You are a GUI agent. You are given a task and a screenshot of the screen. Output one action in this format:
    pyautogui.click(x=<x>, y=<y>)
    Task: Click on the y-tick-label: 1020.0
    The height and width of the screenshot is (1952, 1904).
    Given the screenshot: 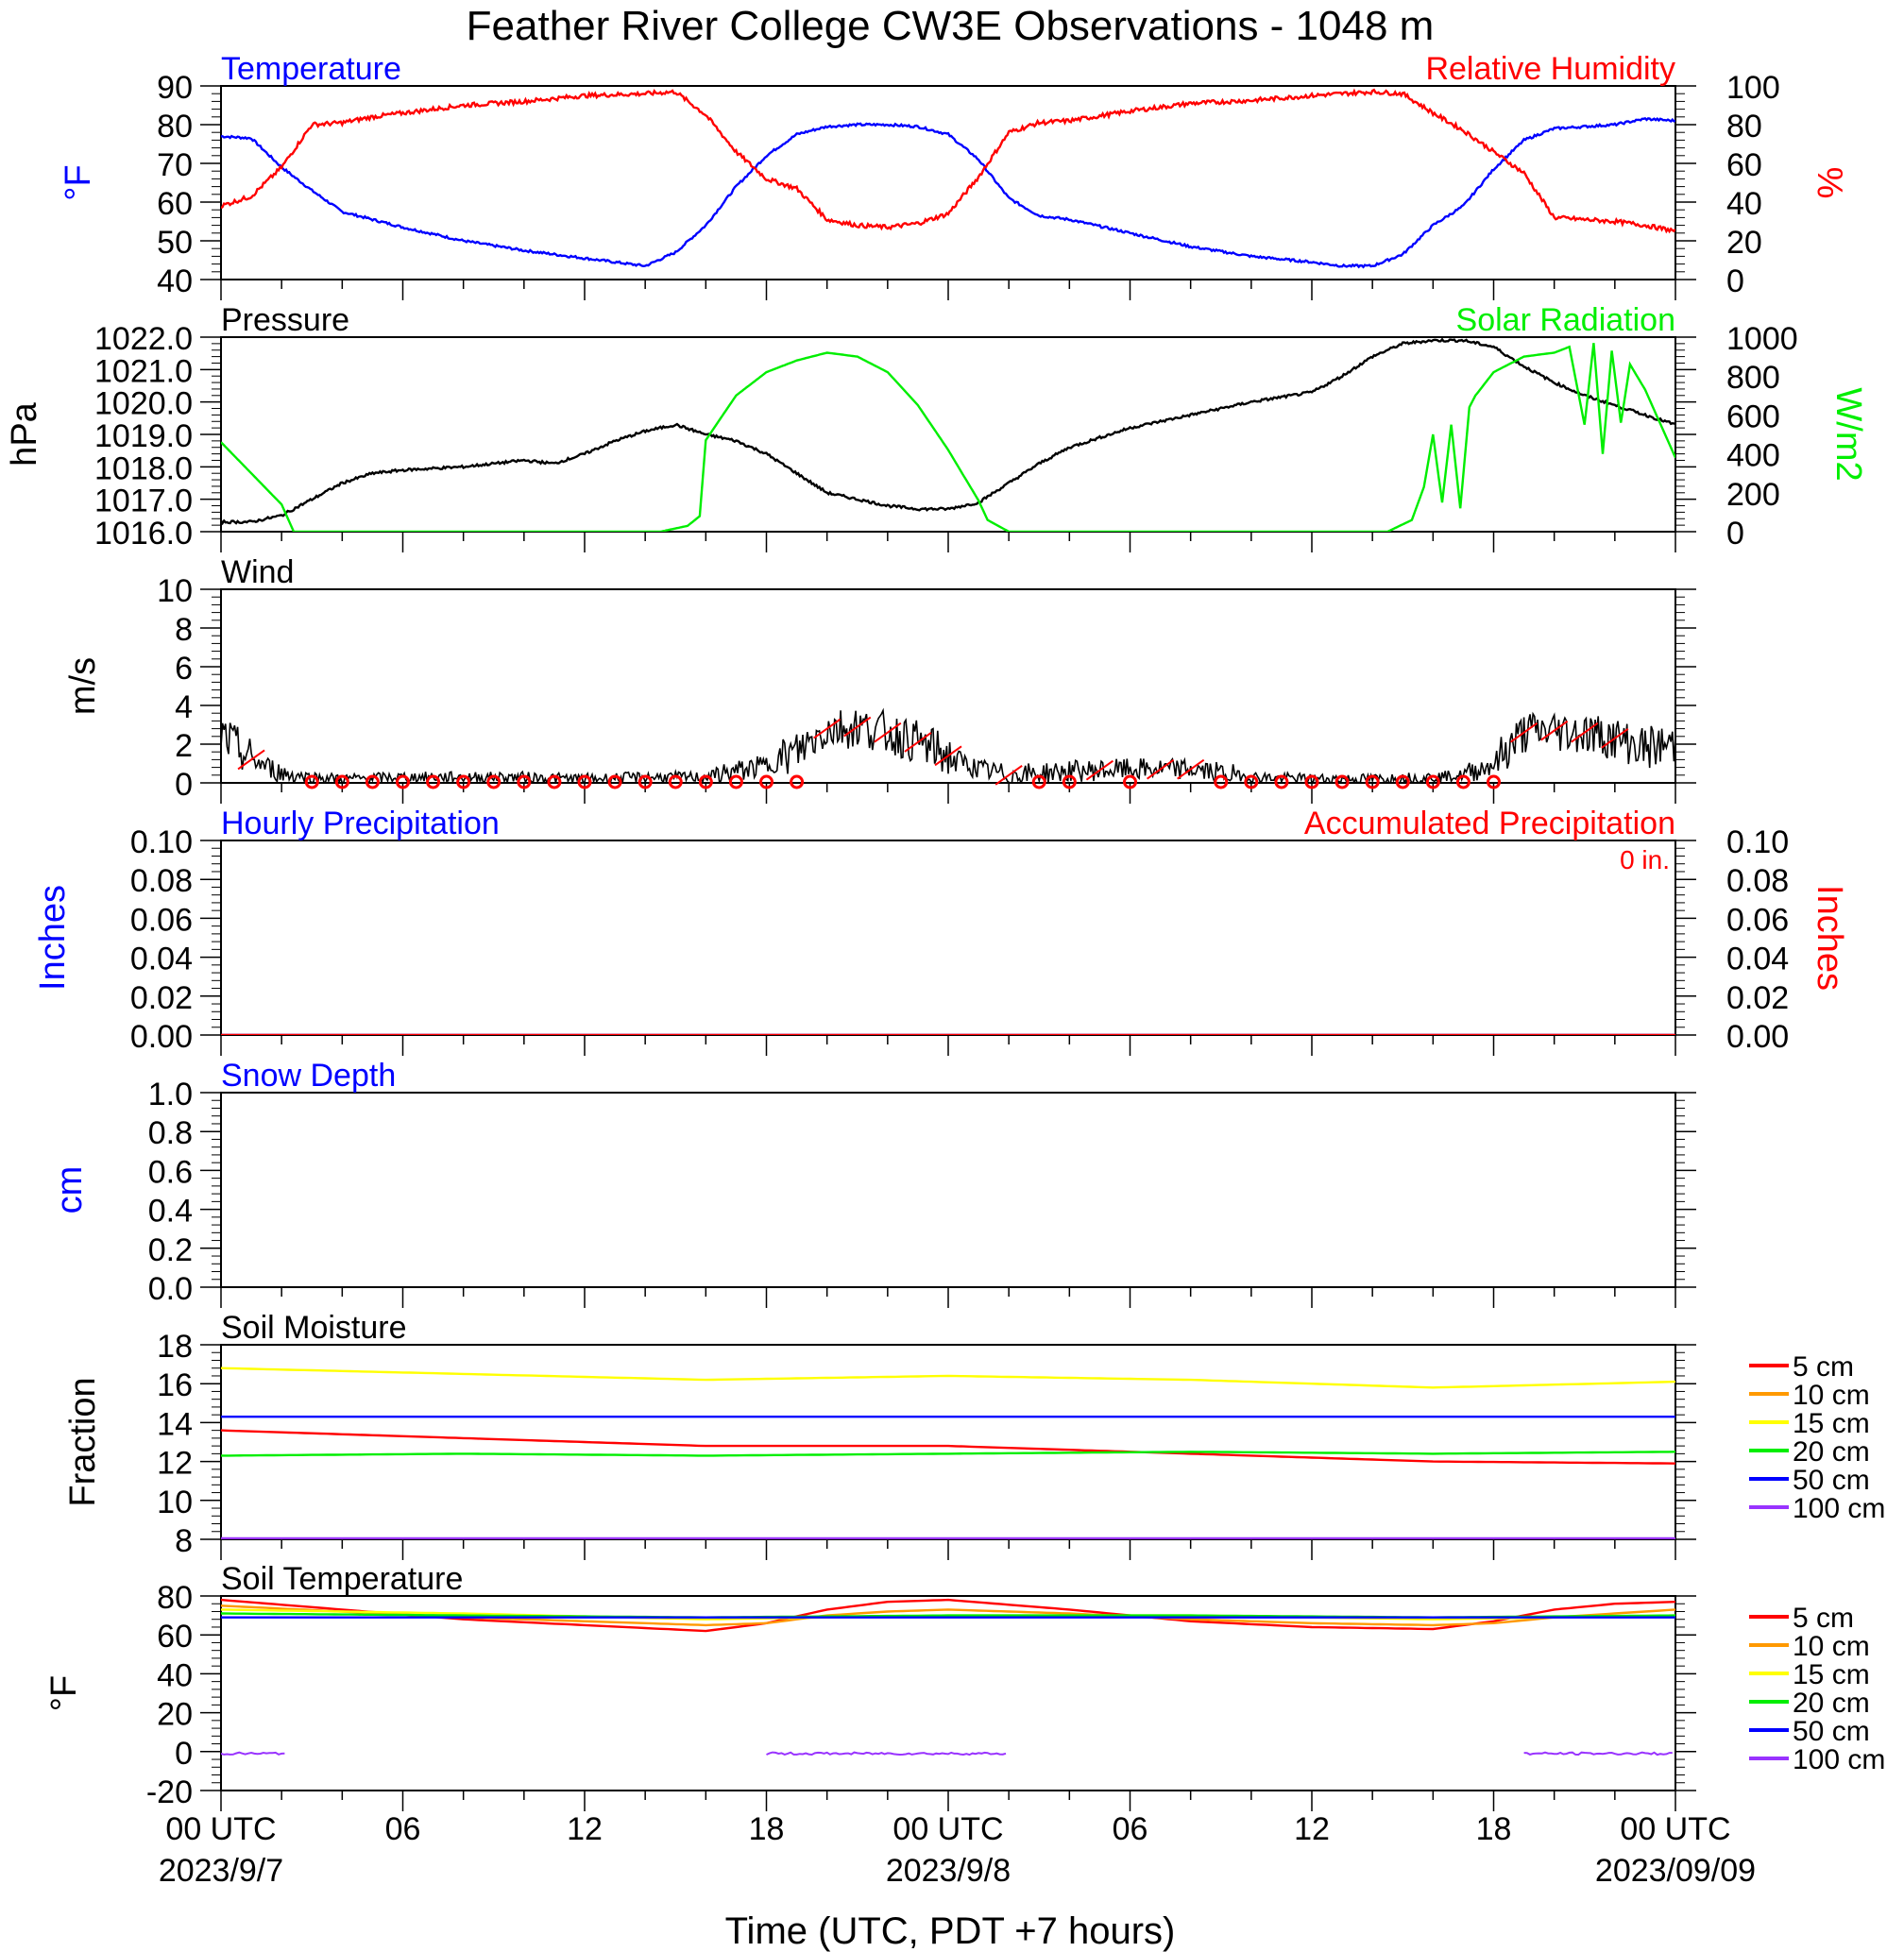 What is the action you would take?
    pyautogui.click(x=143, y=404)
    